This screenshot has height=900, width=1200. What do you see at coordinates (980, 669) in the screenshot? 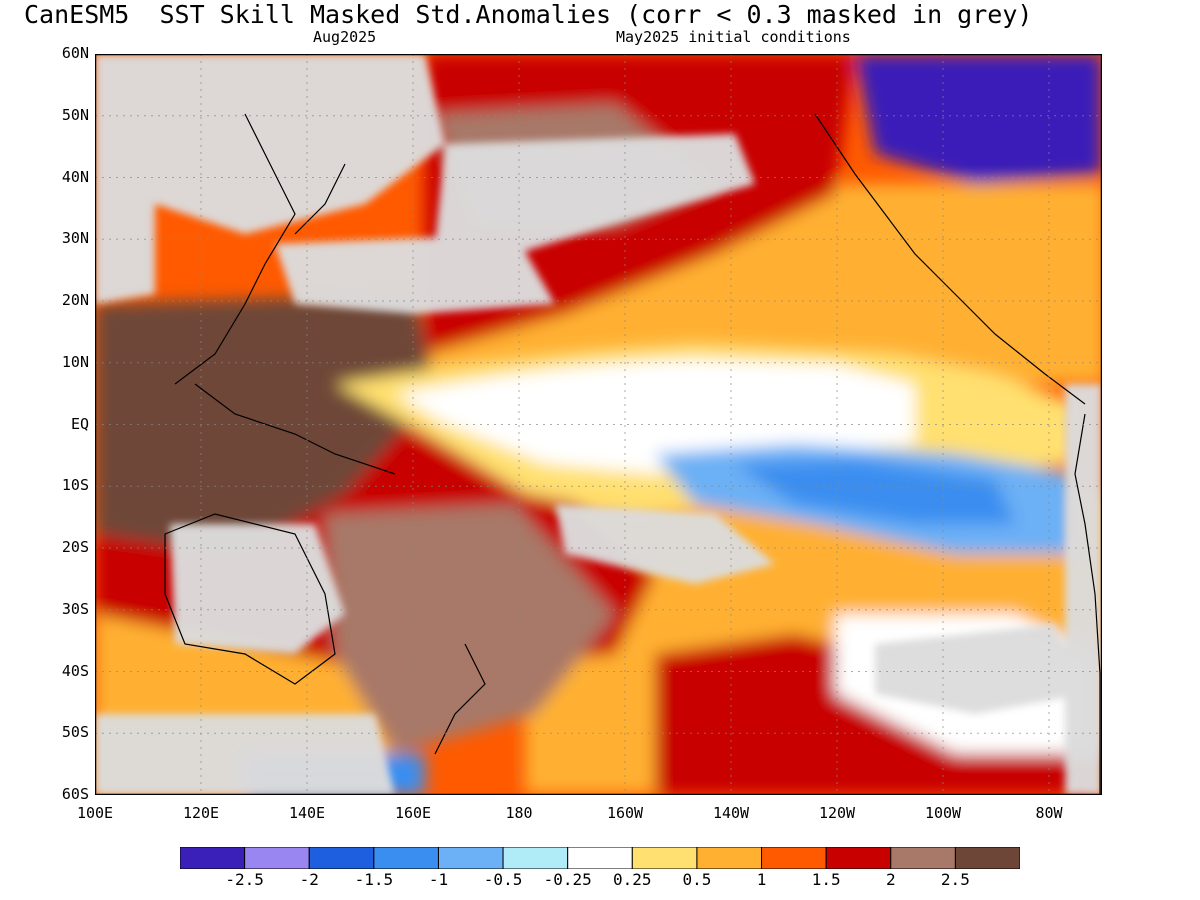
I see `mask-southeast-pacific` at bounding box center [980, 669].